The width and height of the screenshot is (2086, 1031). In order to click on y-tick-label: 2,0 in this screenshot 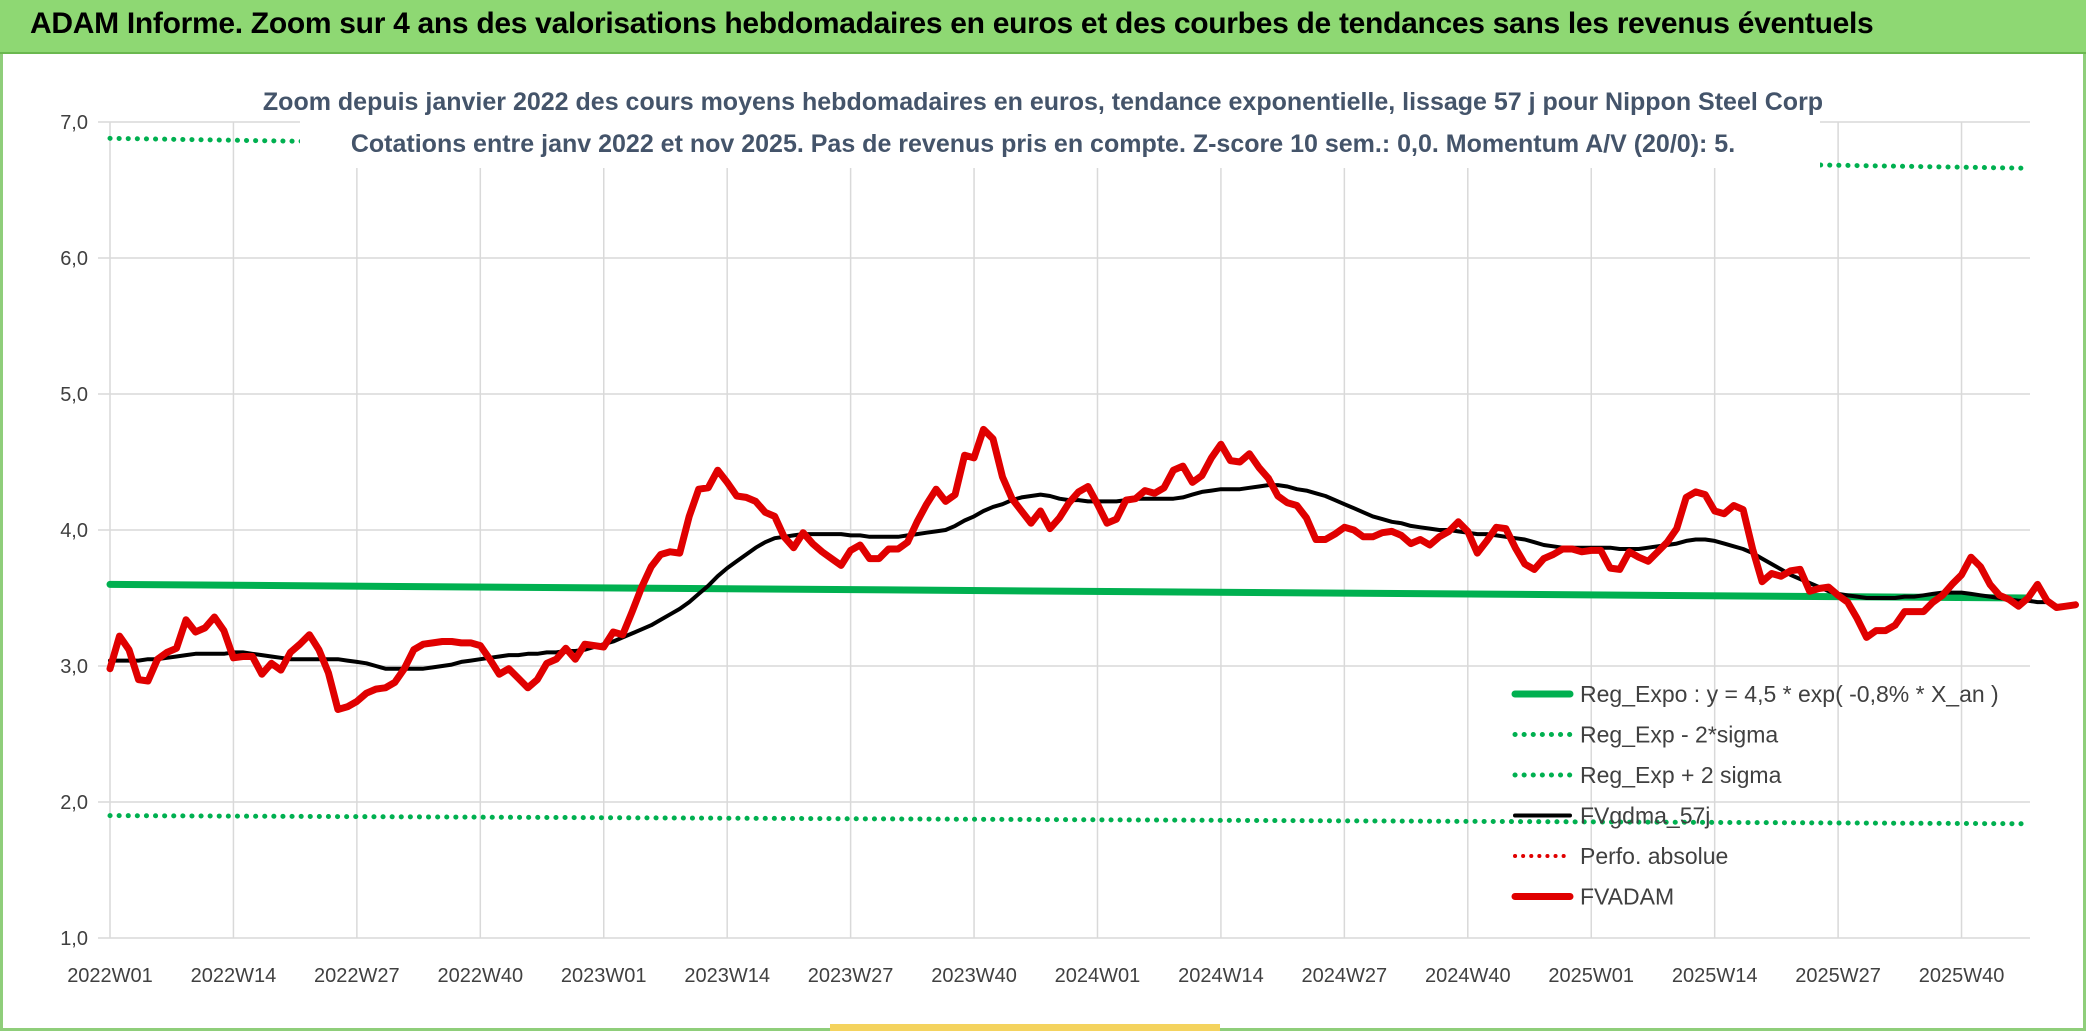, I will do `click(74, 803)`.